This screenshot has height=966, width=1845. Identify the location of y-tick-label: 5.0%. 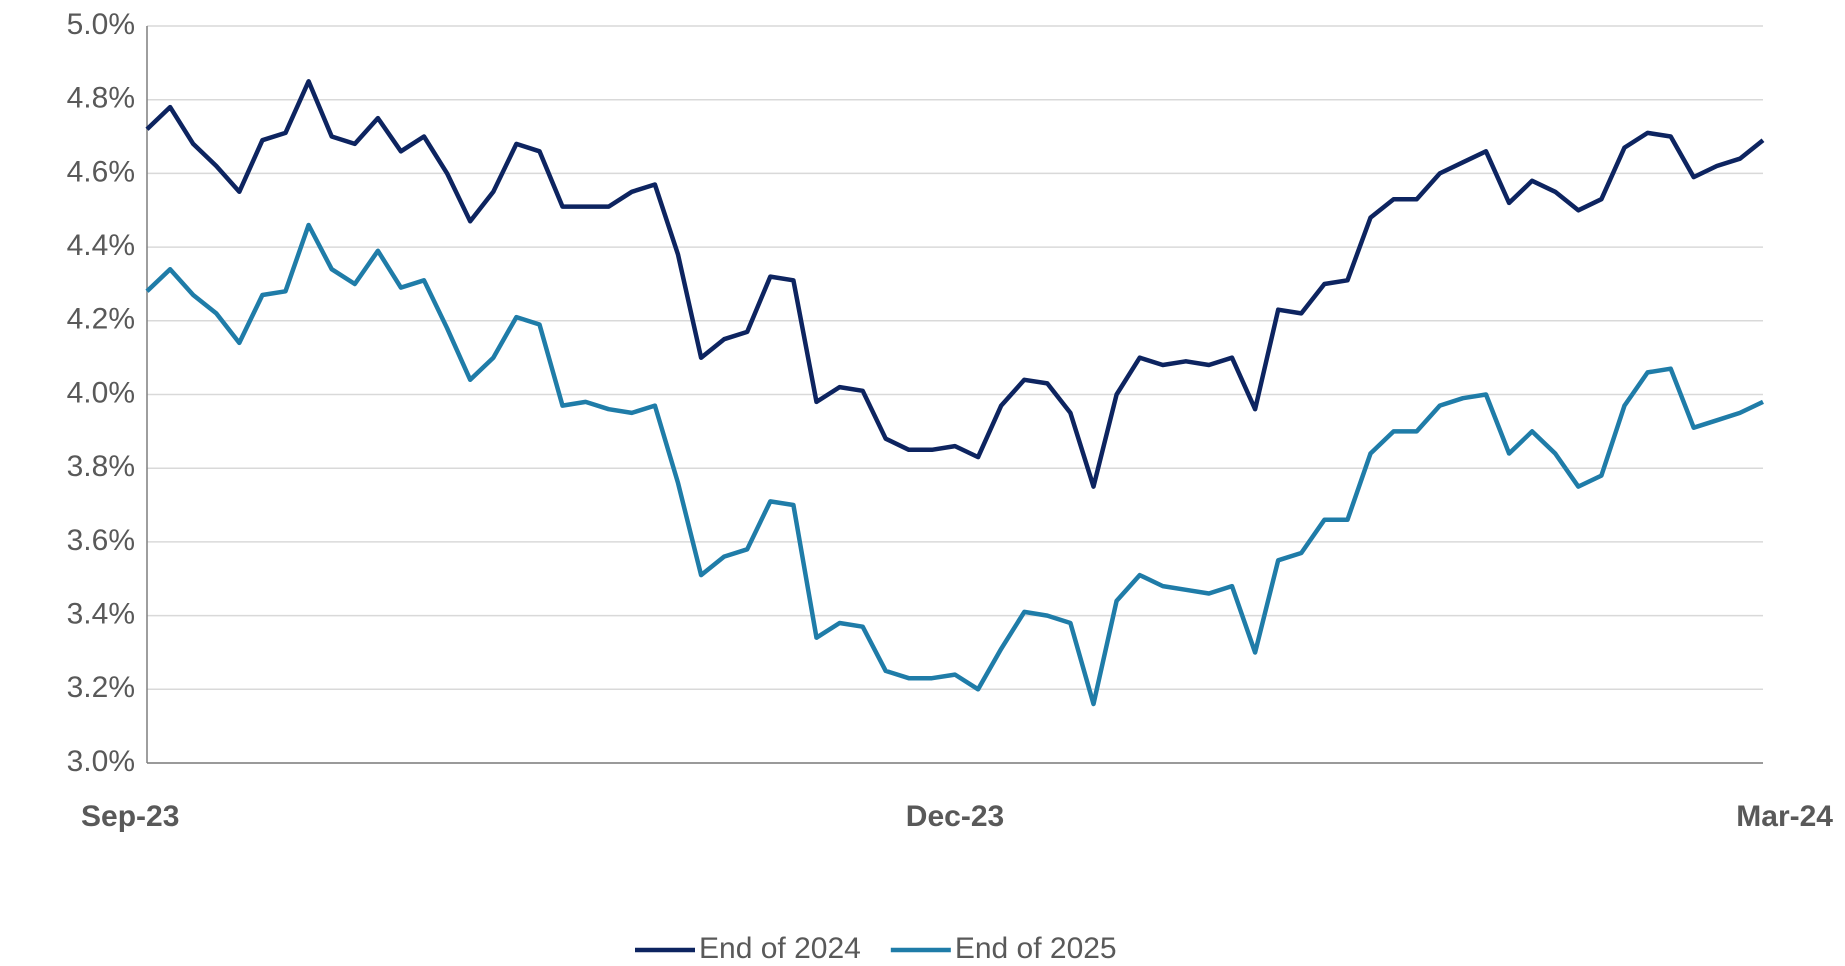
(101, 24).